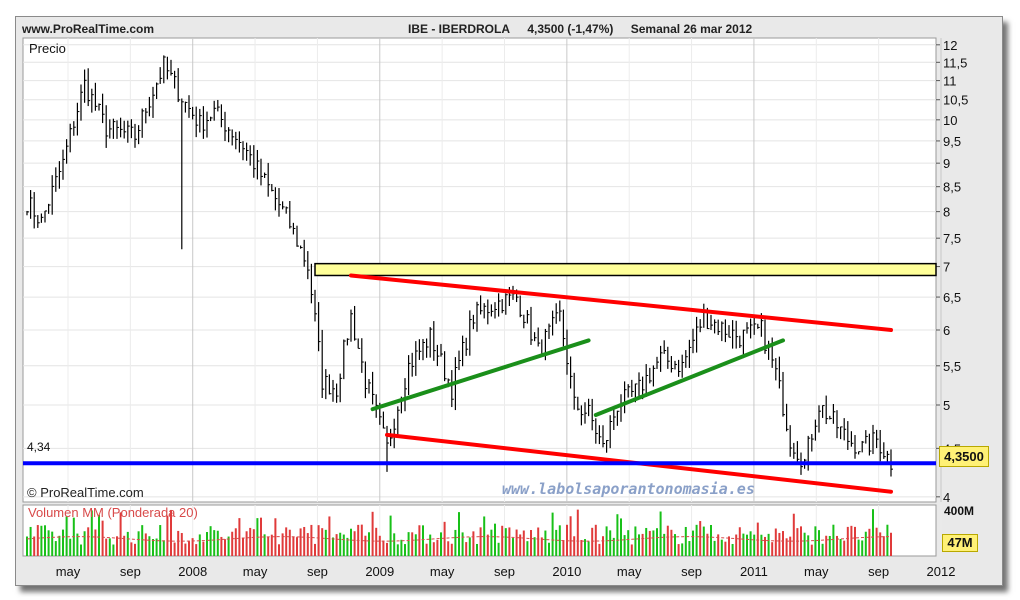  What do you see at coordinates (950, 120) in the screenshot?
I see `y-tick-label: 10` at bounding box center [950, 120].